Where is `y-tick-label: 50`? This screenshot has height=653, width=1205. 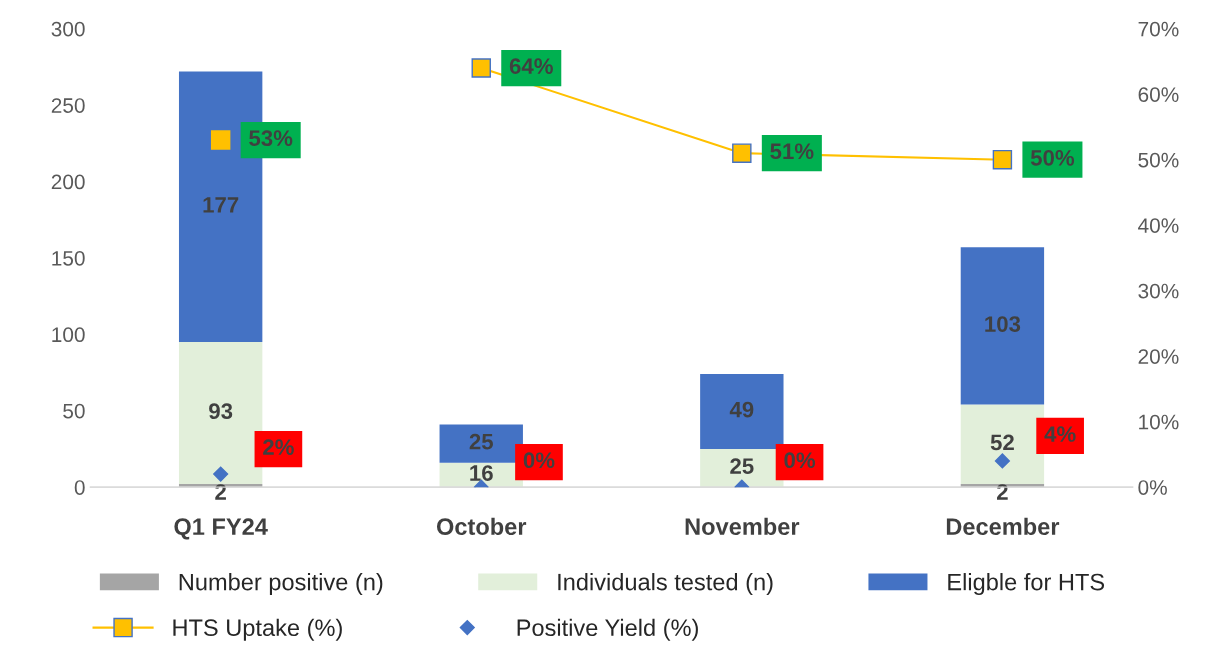
y-tick-label: 50 is located at coordinates (74, 411).